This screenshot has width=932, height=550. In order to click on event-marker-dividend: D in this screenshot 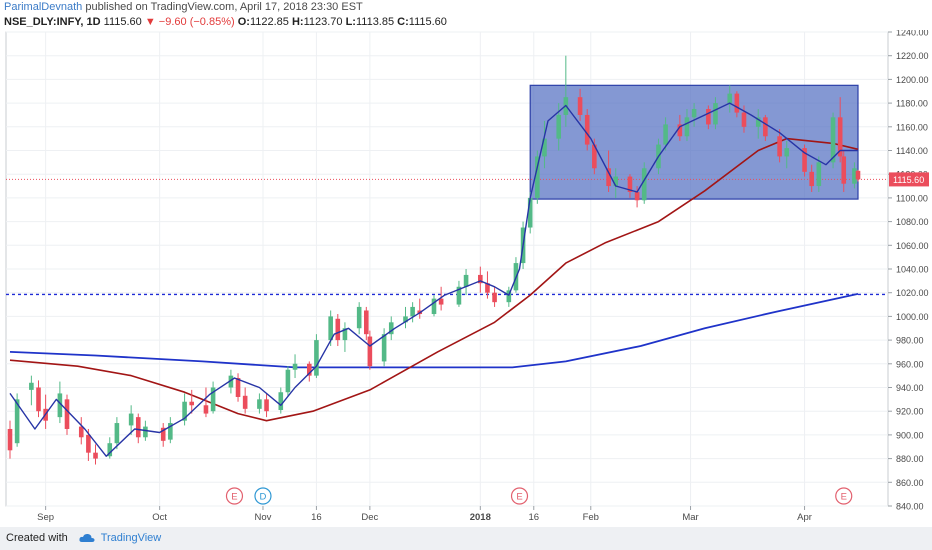, I will do `click(263, 496)`.